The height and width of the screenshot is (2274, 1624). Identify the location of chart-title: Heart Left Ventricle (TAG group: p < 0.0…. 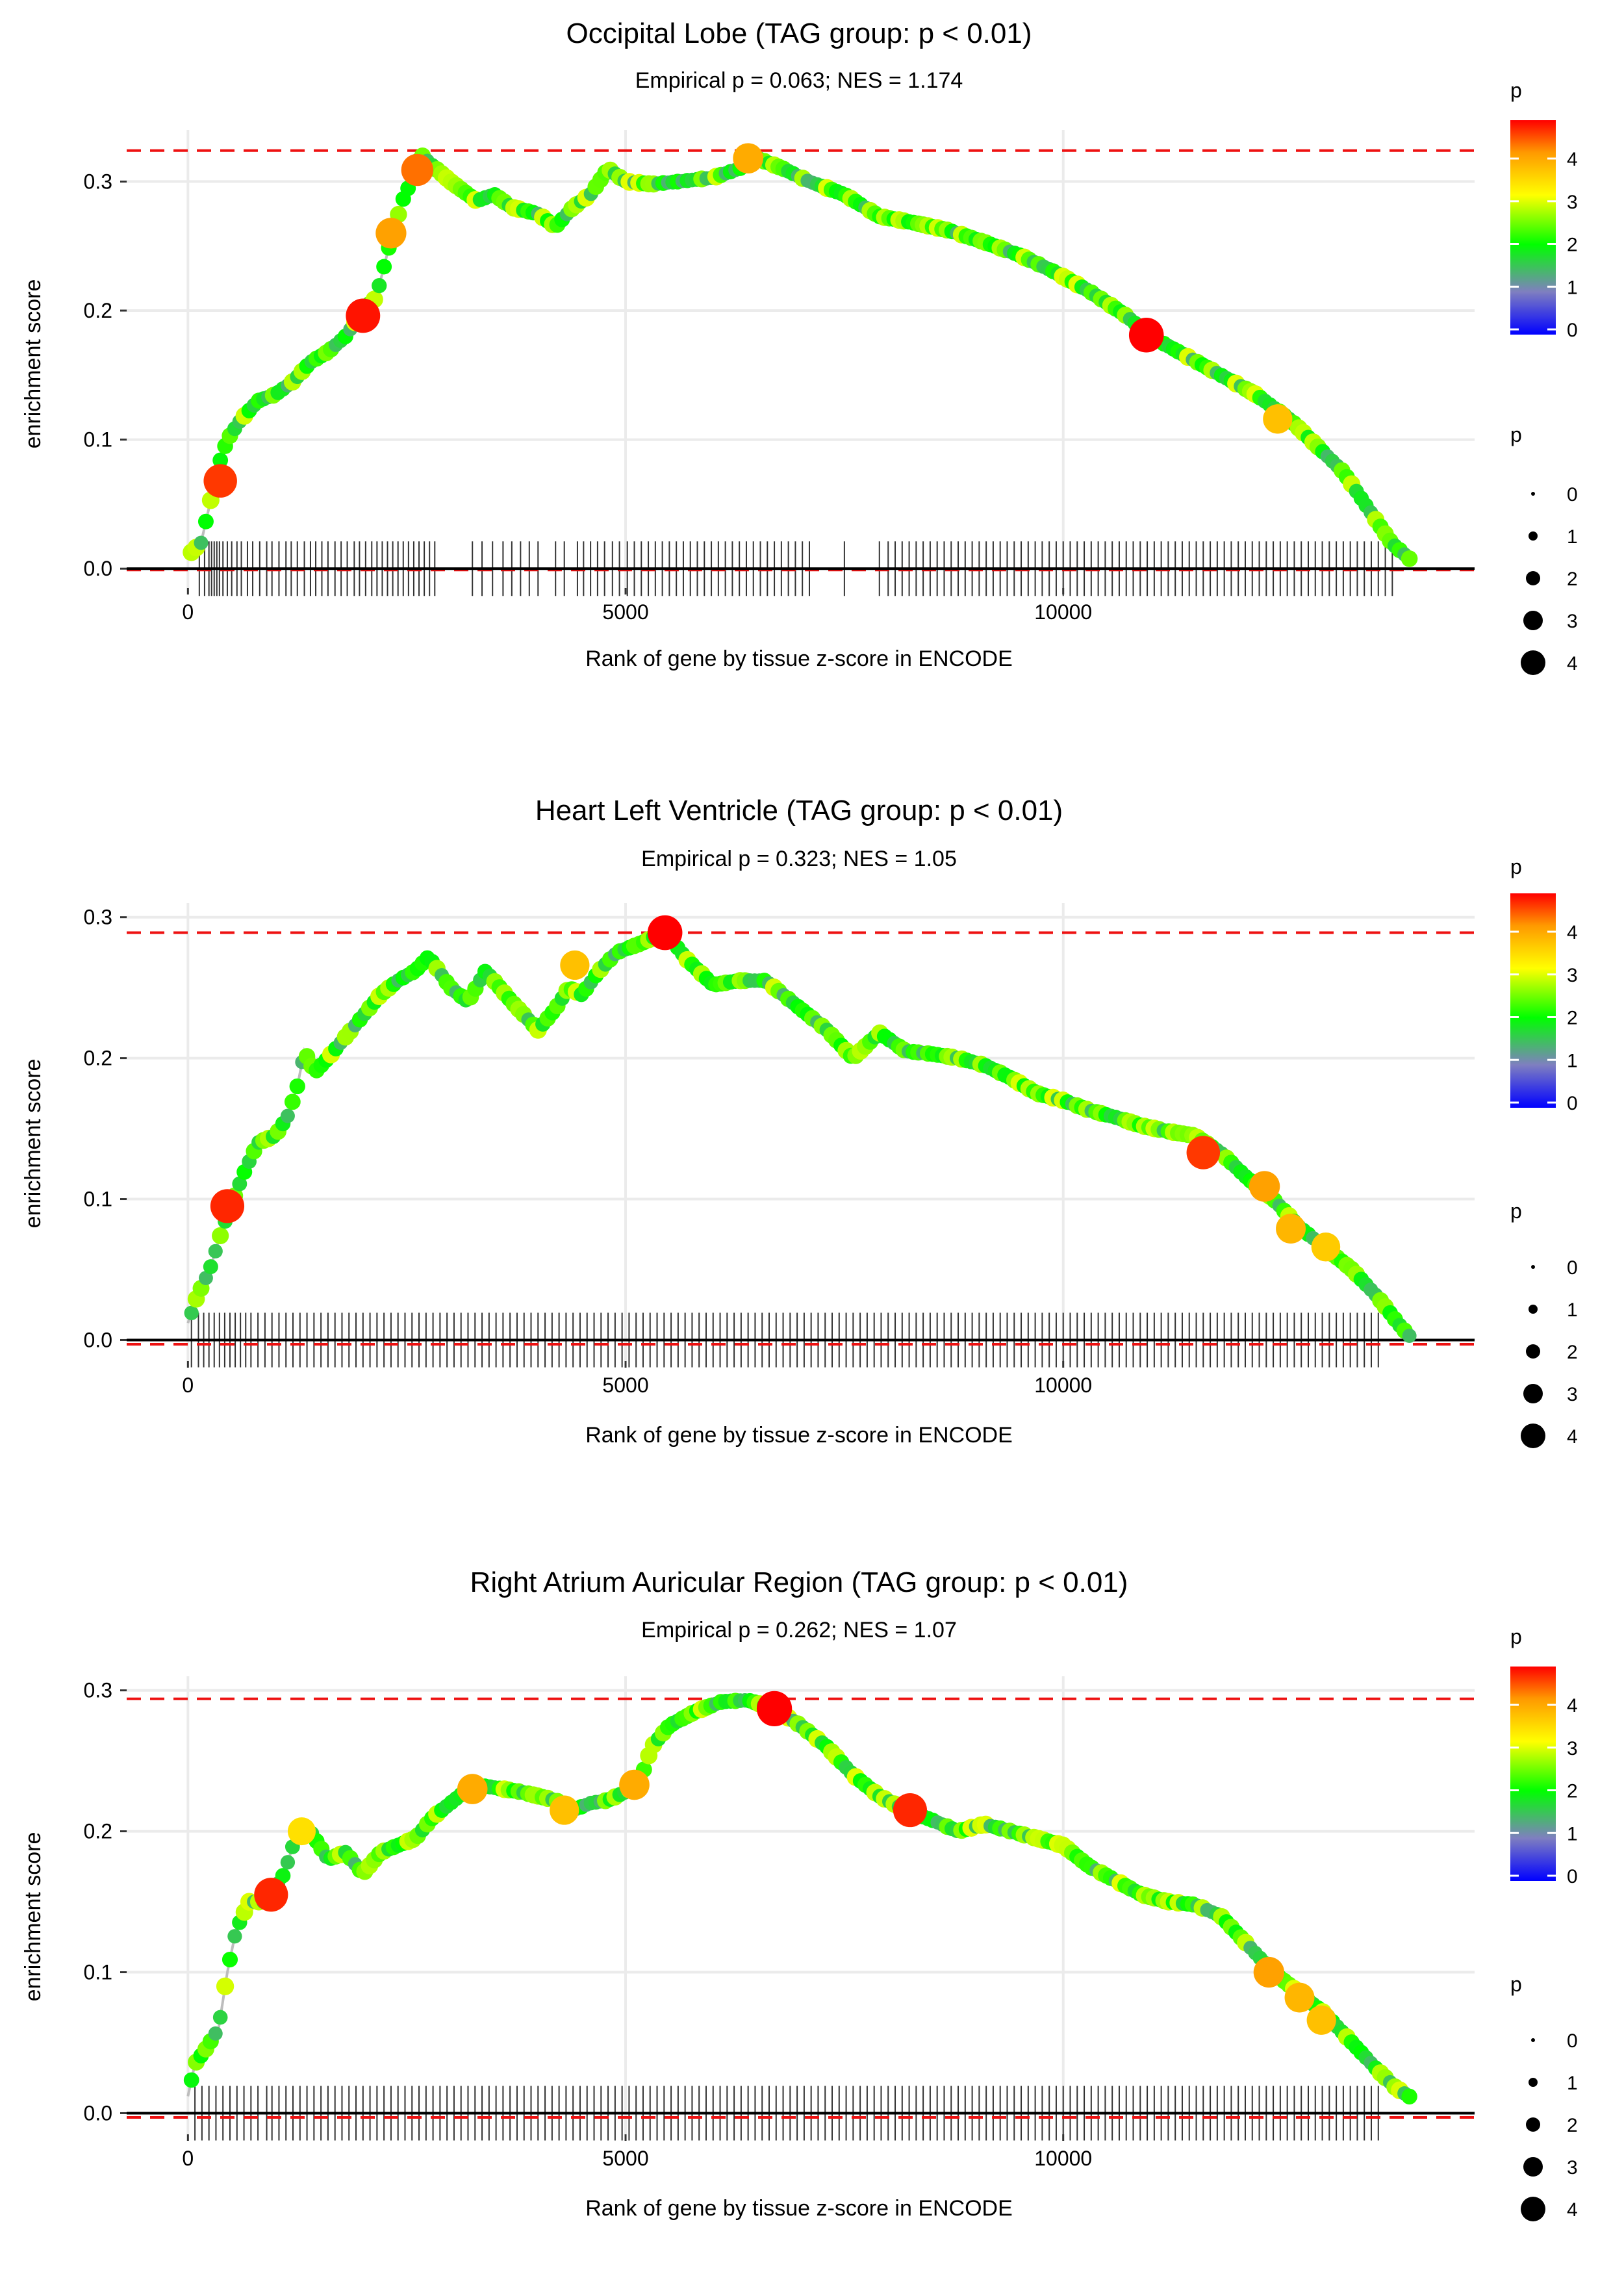
(799, 810).